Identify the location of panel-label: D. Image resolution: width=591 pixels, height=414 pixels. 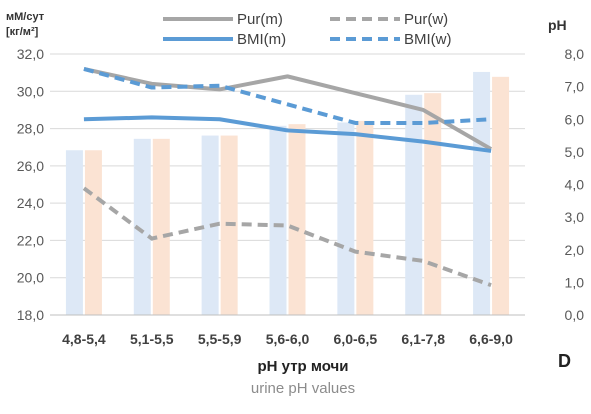
(564, 361).